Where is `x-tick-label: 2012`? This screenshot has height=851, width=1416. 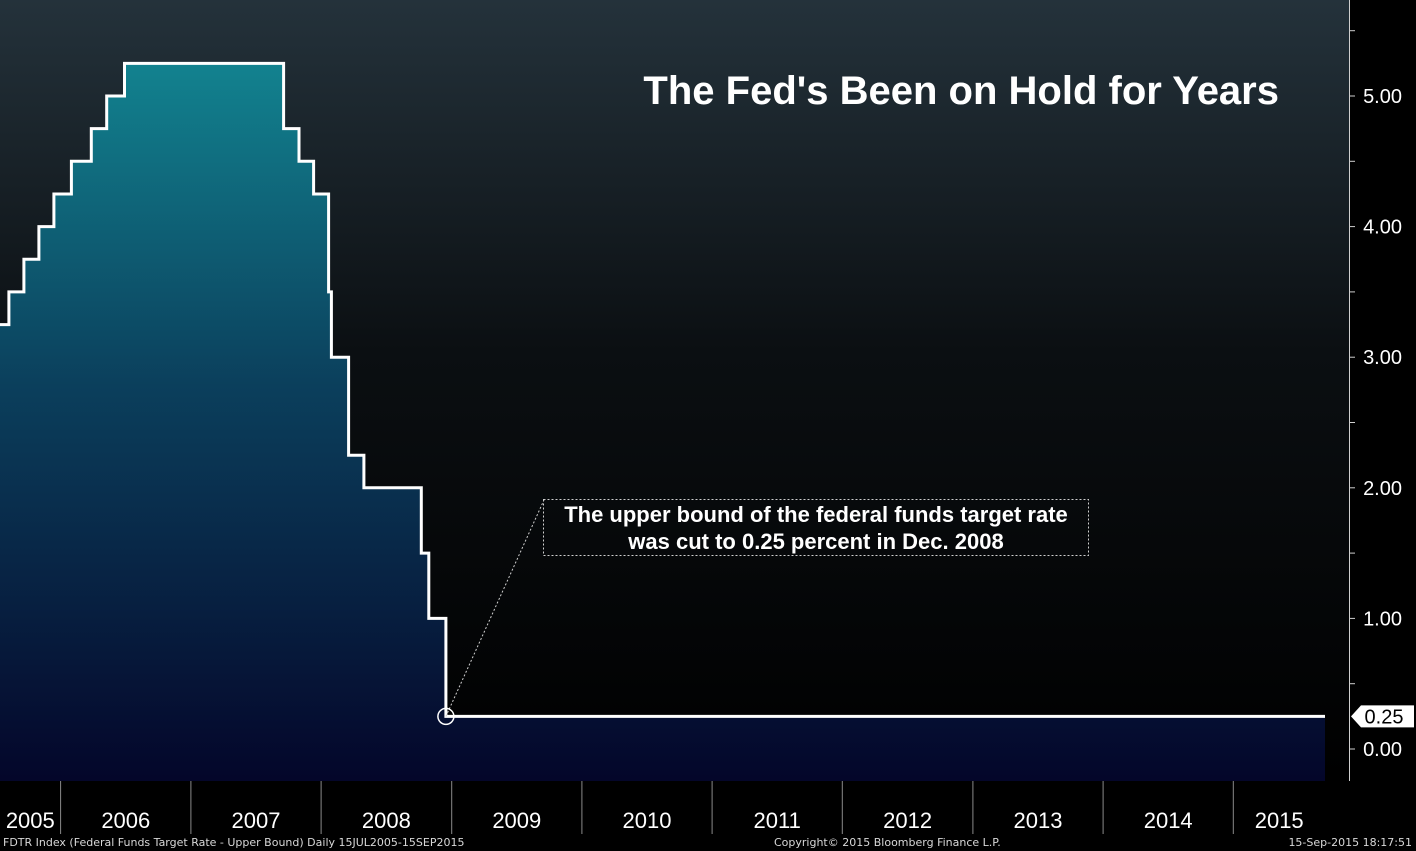 x-tick-label: 2012 is located at coordinates (907, 820).